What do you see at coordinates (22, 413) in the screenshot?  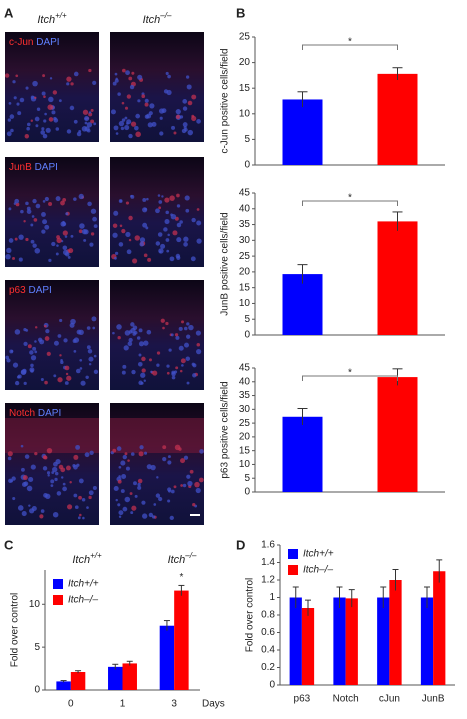 I see `marker-name: Notch` at bounding box center [22, 413].